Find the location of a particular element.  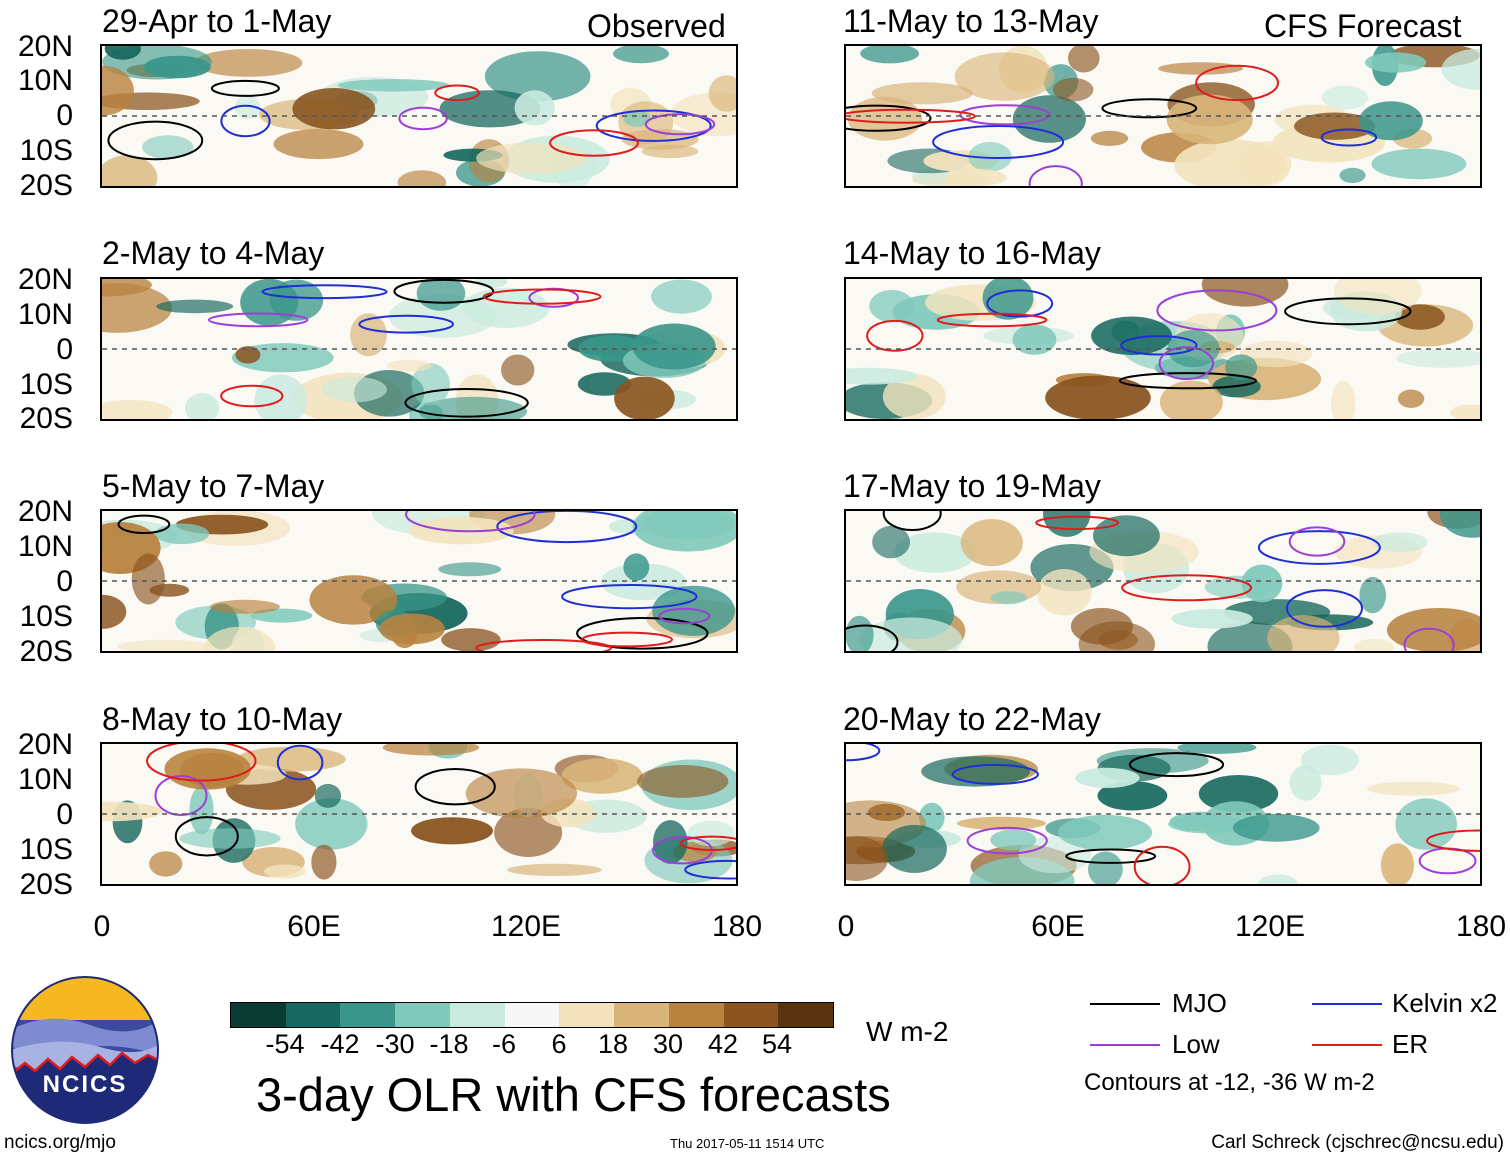

colorbar-label: -6 is located at coordinates (503, 1044).